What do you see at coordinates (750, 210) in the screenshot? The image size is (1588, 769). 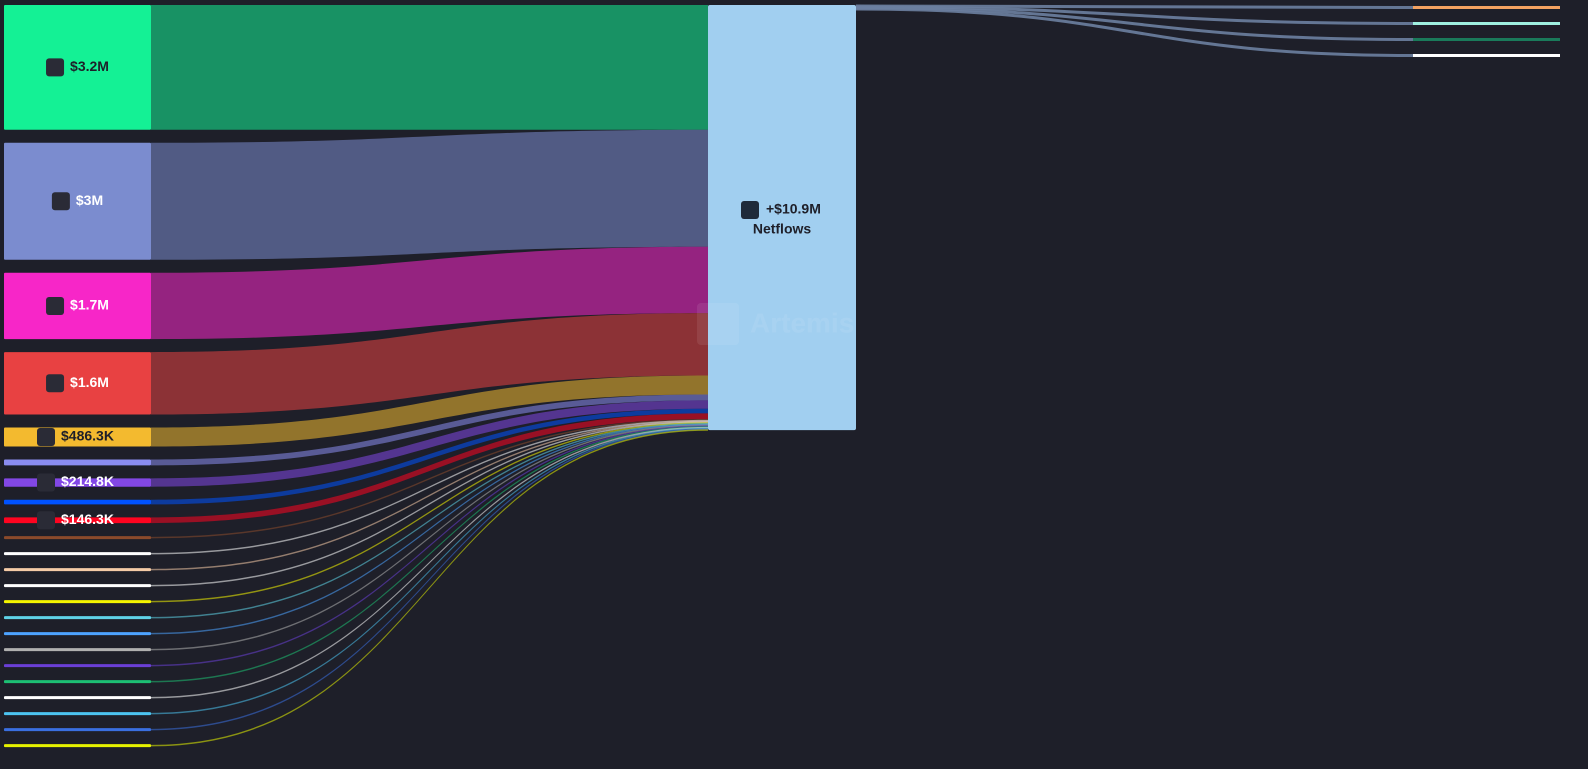 I see `target-icon` at bounding box center [750, 210].